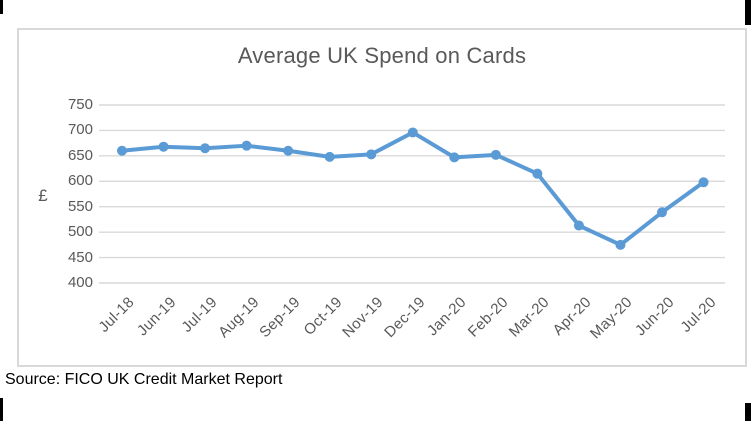  What do you see at coordinates (1, 7) in the screenshot?
I see `text-cursor-artifact-top-left` at bounding box center [1, 7].